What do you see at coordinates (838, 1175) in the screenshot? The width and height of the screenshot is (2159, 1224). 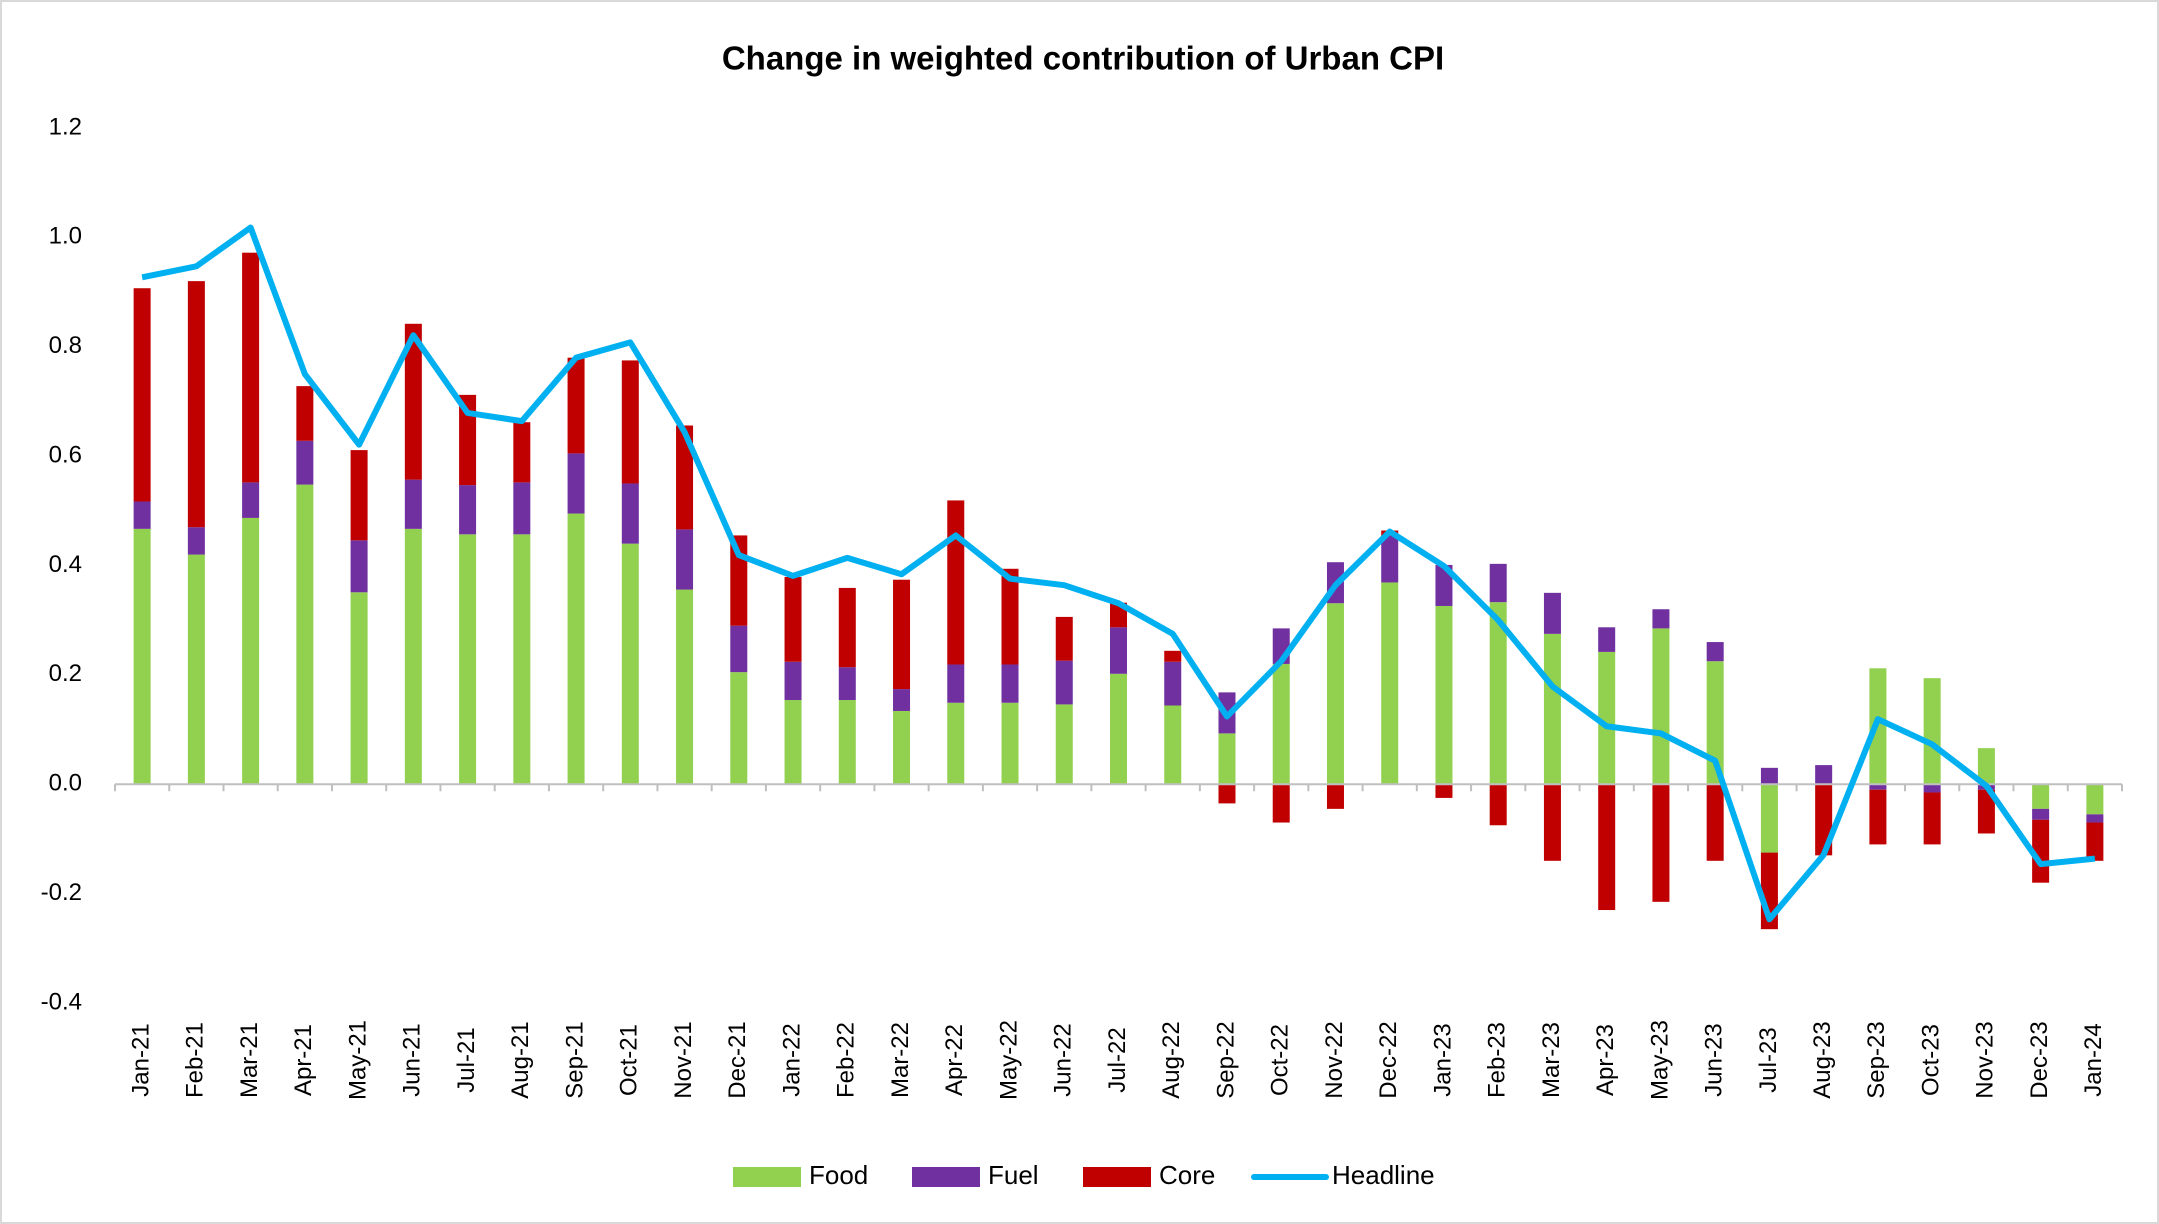 I see `legend-label: Food` at bounding box center [838, 1175].